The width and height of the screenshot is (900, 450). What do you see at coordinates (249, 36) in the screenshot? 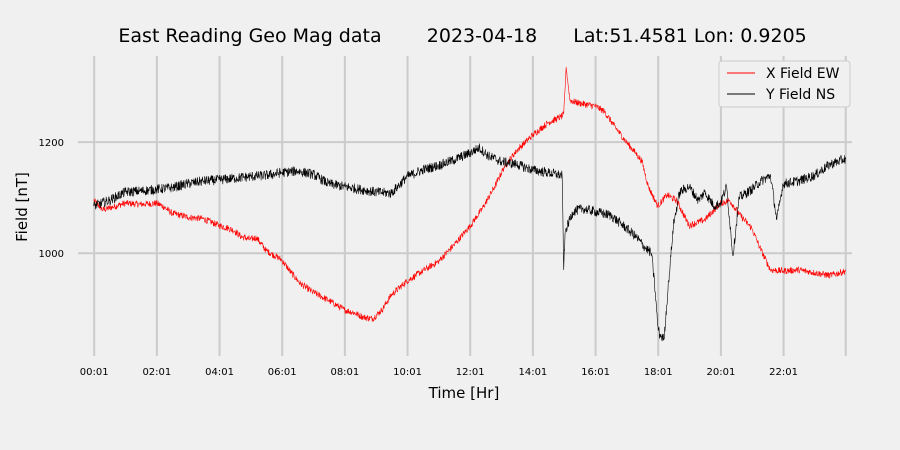
I see `chart-title-station: East Reading Geo Mag data` at bounding box center [249, 36].